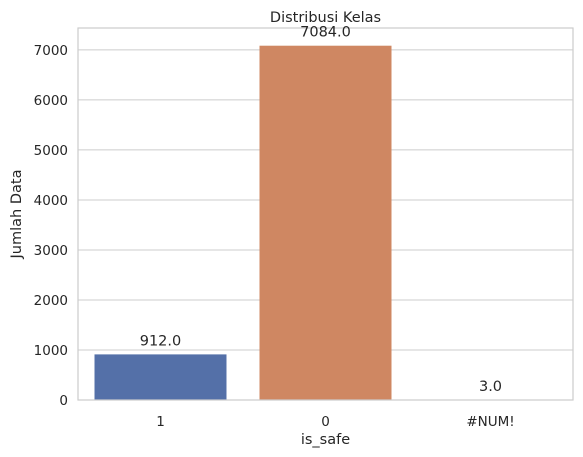 The height and width of the screenshot is (457, 583). What do you see at coordinates (51, 351) in the screenshot?
I see `y-tick-label: 1000` at bounding box center [51, 351].